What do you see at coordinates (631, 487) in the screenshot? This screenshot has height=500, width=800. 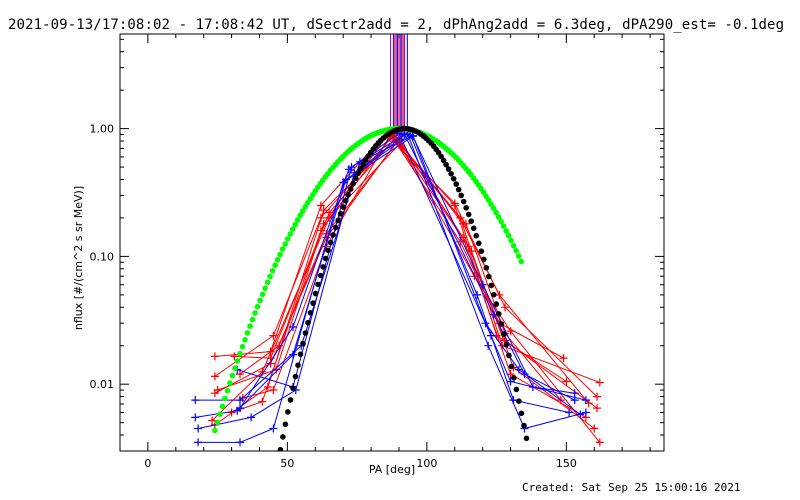 I see `created-timestamp: Created: Sat Sep 25 15:00:16 2021` at bounding box center [631, 487].